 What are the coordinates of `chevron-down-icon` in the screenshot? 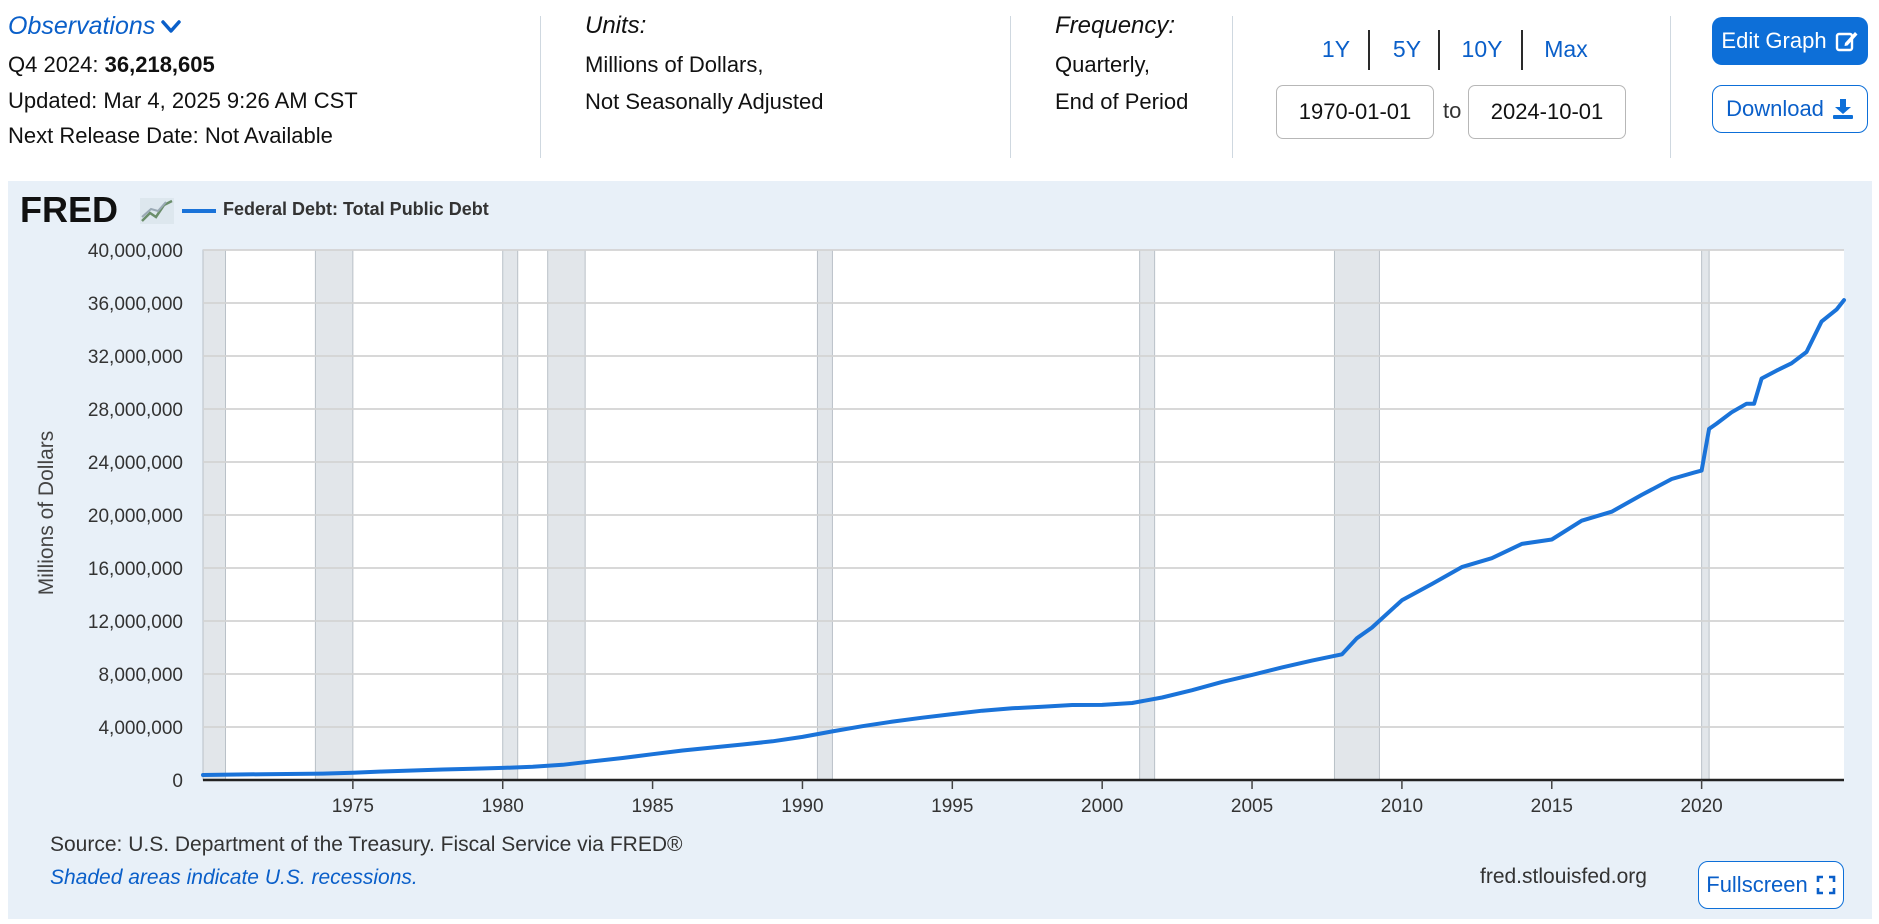 It's located at (171, 26).